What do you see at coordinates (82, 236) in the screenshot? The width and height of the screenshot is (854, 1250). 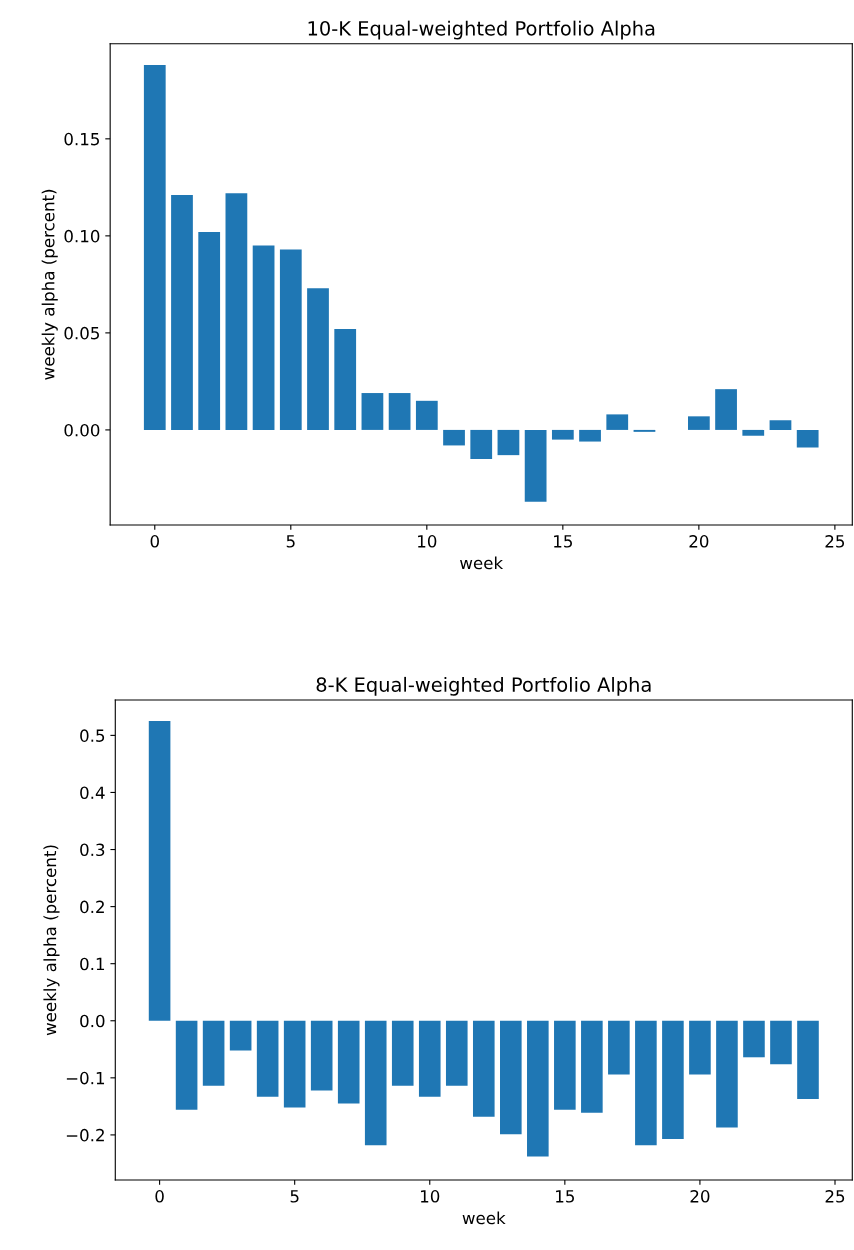 I see `y-tick-label: 0.10` at bounding box center [82, 236].